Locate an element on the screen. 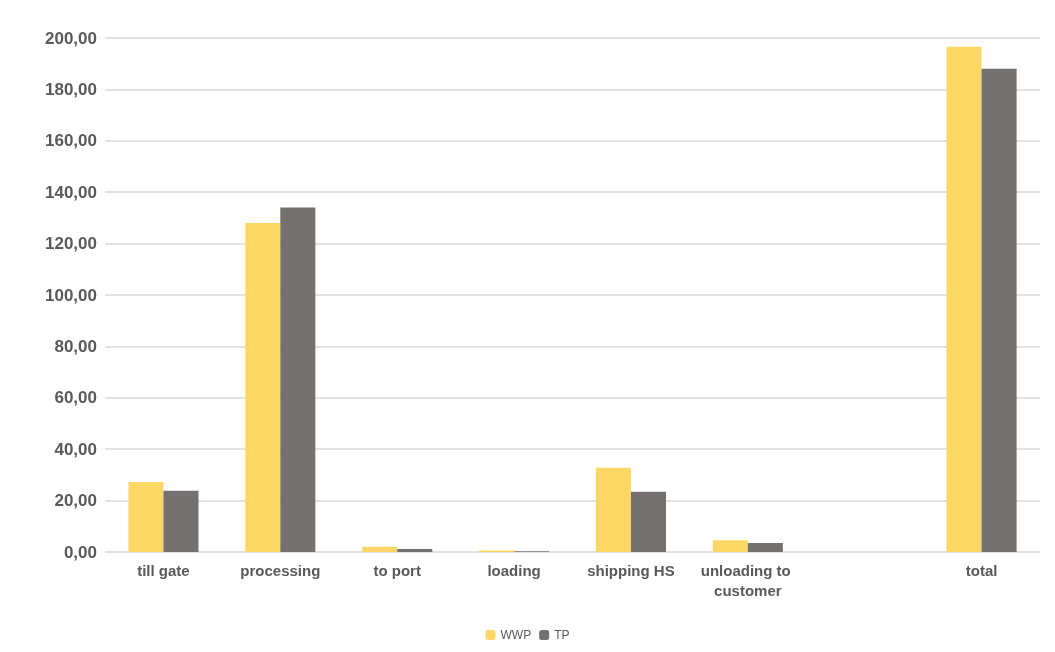  y-tick-label: 0,00 is located at coordinates (80, 552).